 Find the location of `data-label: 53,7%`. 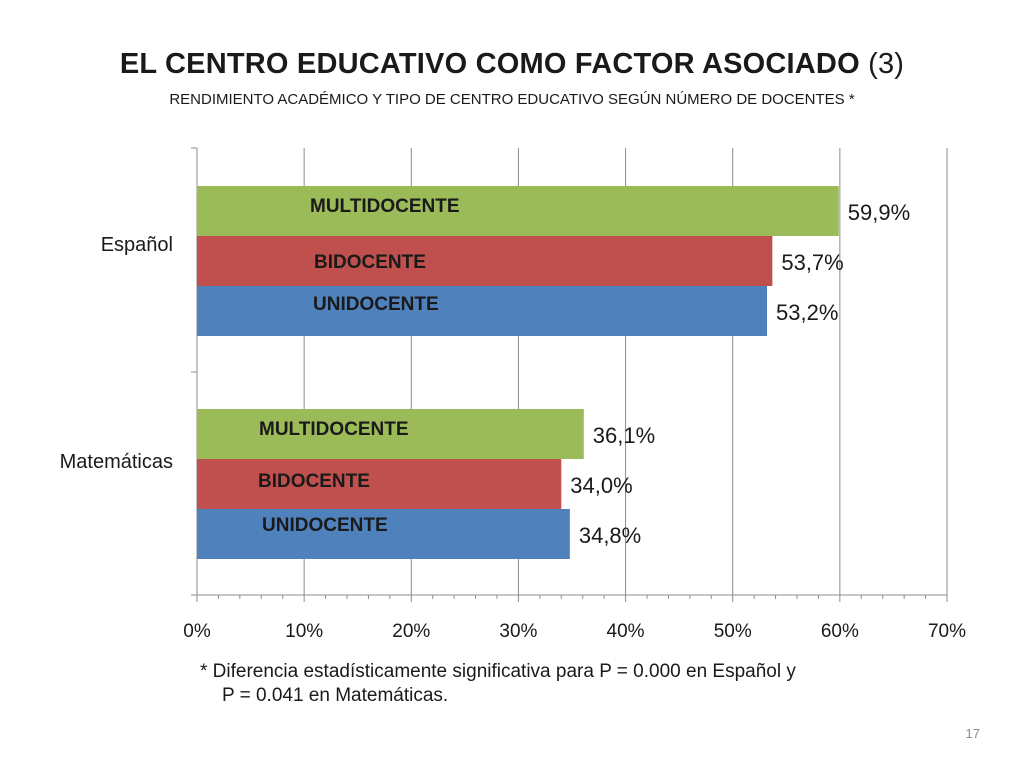

data-label: 53,7% is located at coordinates (812, 262).